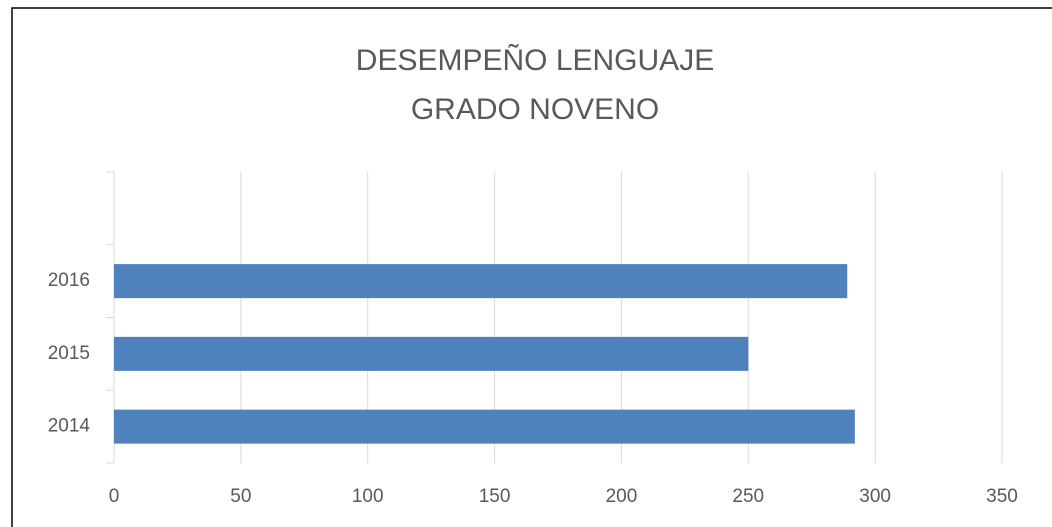  I want to click on x-tick-label: 300, so click(875, 496).